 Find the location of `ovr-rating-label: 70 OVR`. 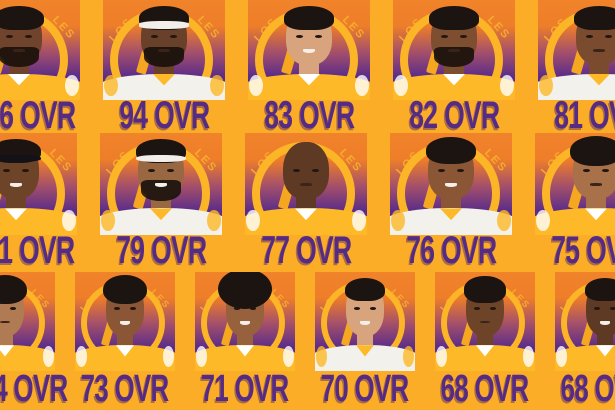

ovr-rating-label: 70 OVR is located at coordinates (365, 389).